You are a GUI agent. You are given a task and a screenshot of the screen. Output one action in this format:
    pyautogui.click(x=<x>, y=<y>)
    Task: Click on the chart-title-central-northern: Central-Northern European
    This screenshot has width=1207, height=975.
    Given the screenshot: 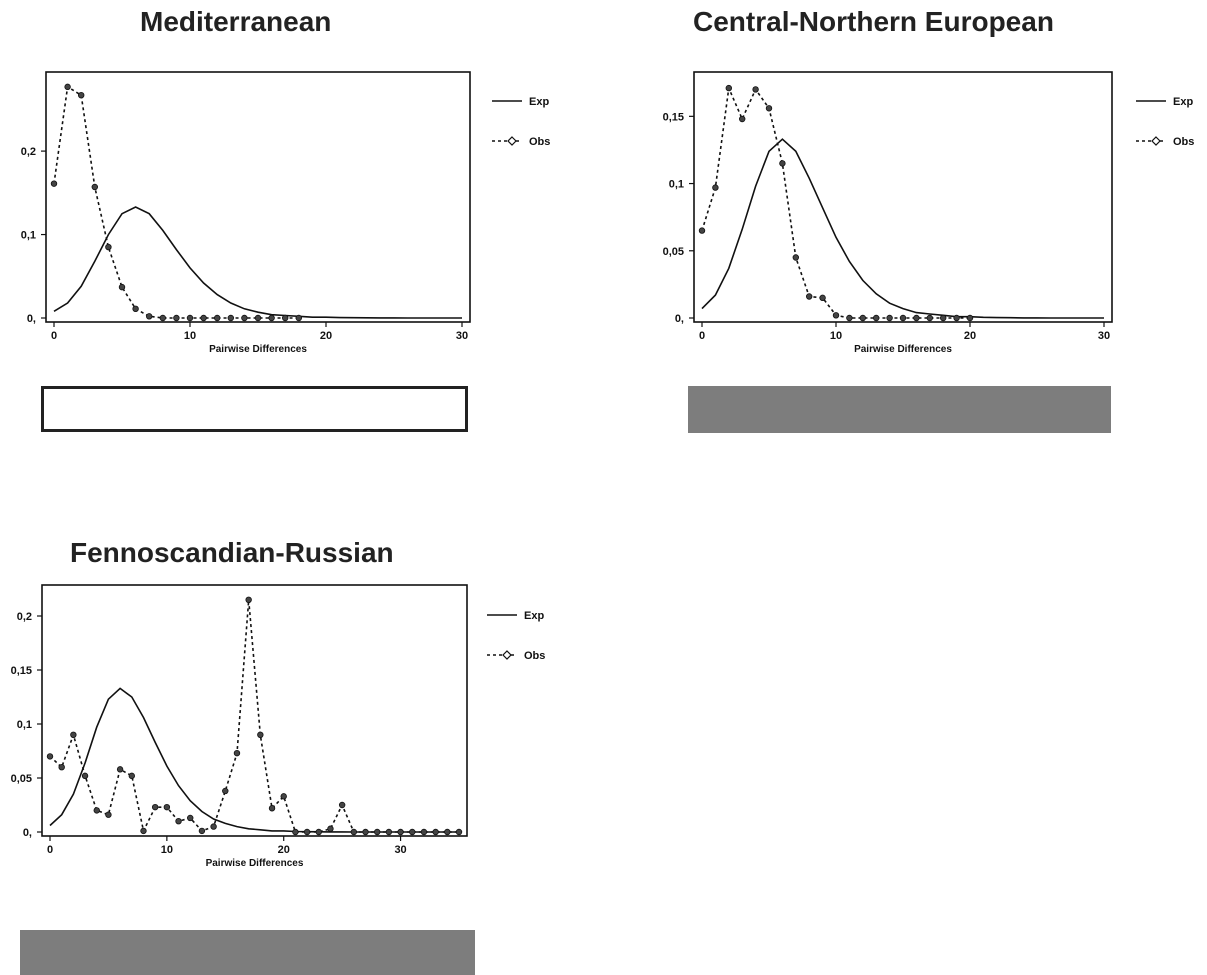 What is the action you would take?
    pyautogui.click(x=873, y=21)
    